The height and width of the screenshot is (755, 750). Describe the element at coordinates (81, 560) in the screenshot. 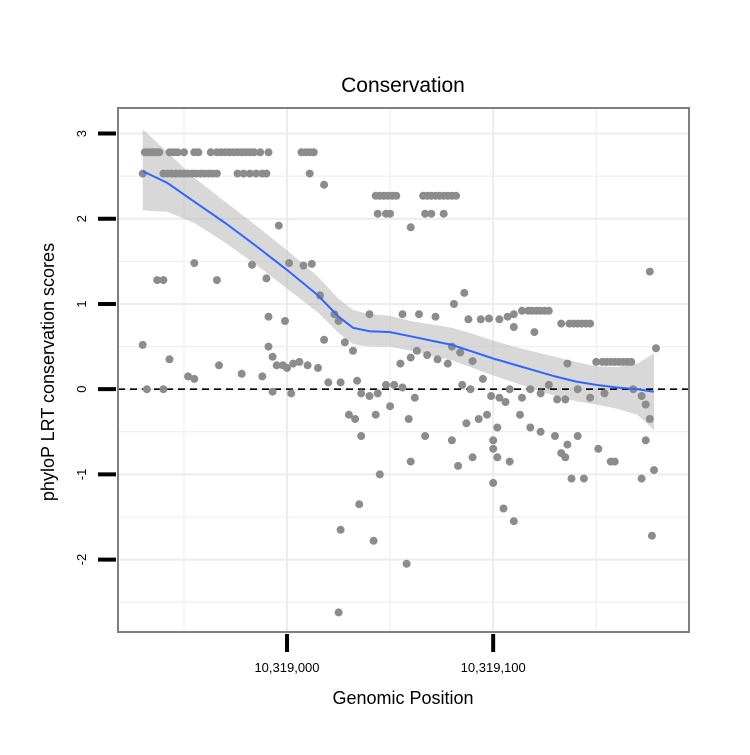

I see `y-tick-label: -2` at that location.